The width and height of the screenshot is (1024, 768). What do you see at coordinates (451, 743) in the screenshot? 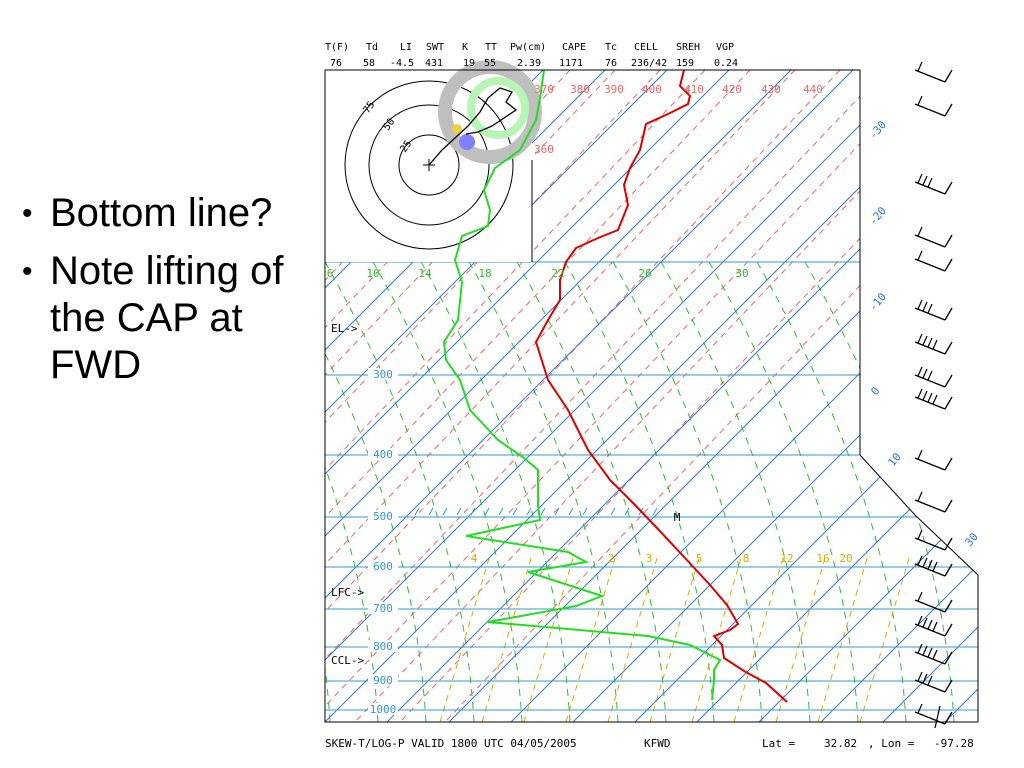
I see `footer-title: SKEW-T/LOG-P VALID 1800 UTC 04/05/2005` at bounding box center [451, 743].